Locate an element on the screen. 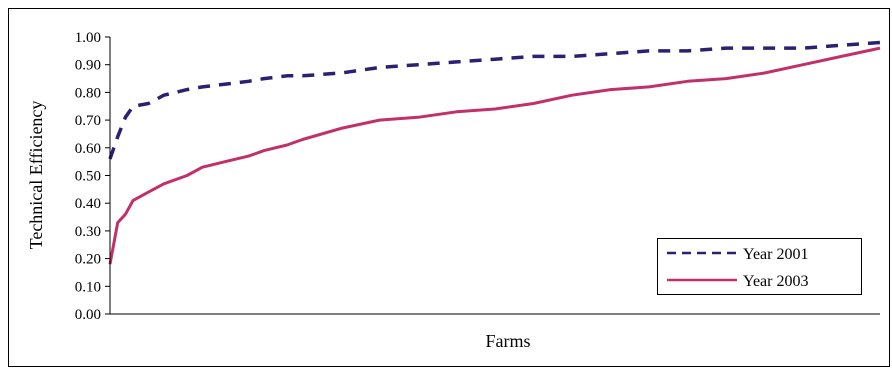  y-tick-label: 0.90 is located at coordinates (88, 66).